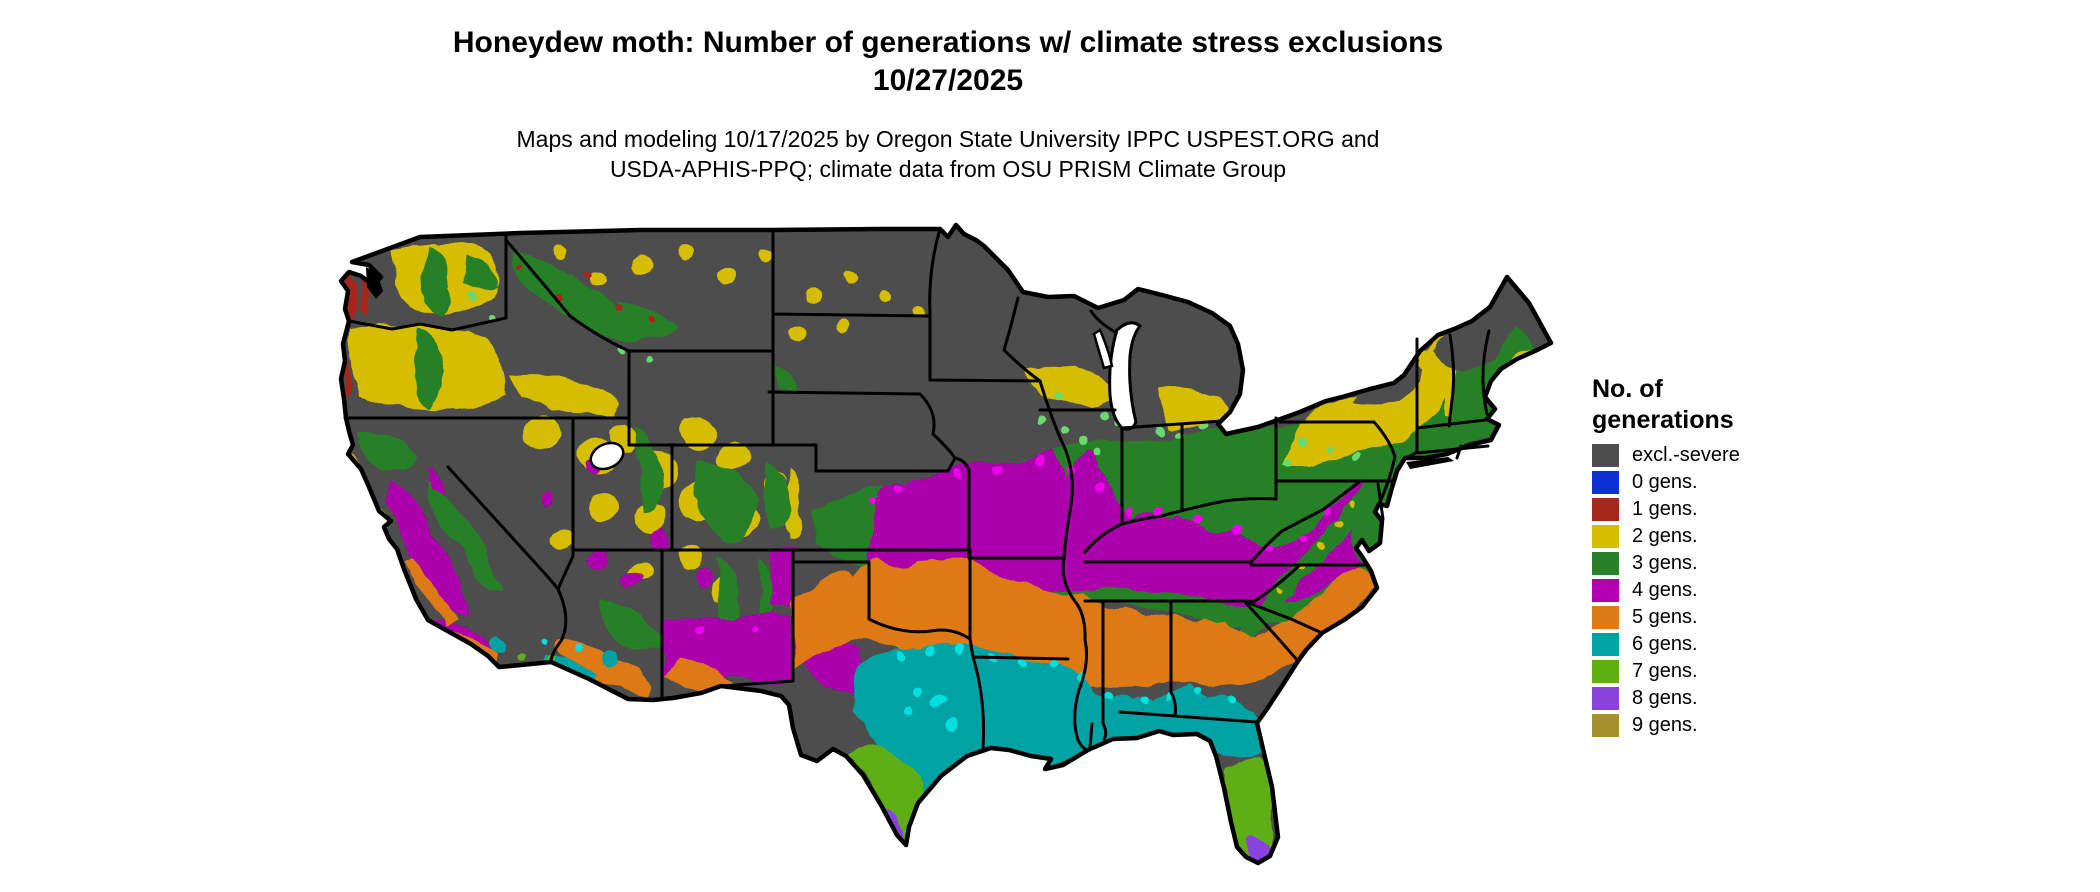  I want to click on legend-label: 7 gens., so click(1665, 671).